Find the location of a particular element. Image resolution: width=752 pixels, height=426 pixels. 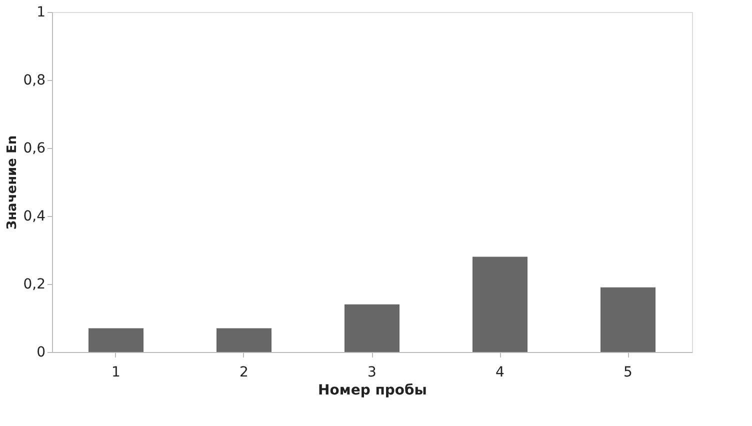

y-tick-label: 1 is located at coordinates (41, 12).